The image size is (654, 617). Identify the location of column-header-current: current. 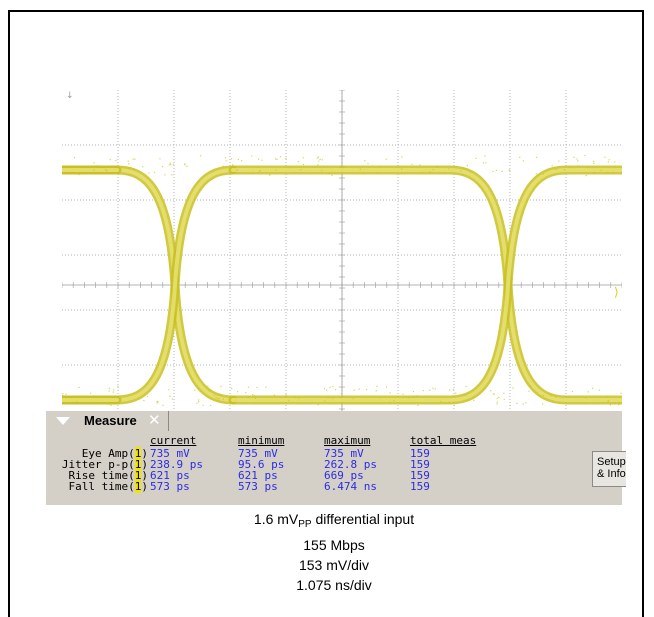
(173, 440).